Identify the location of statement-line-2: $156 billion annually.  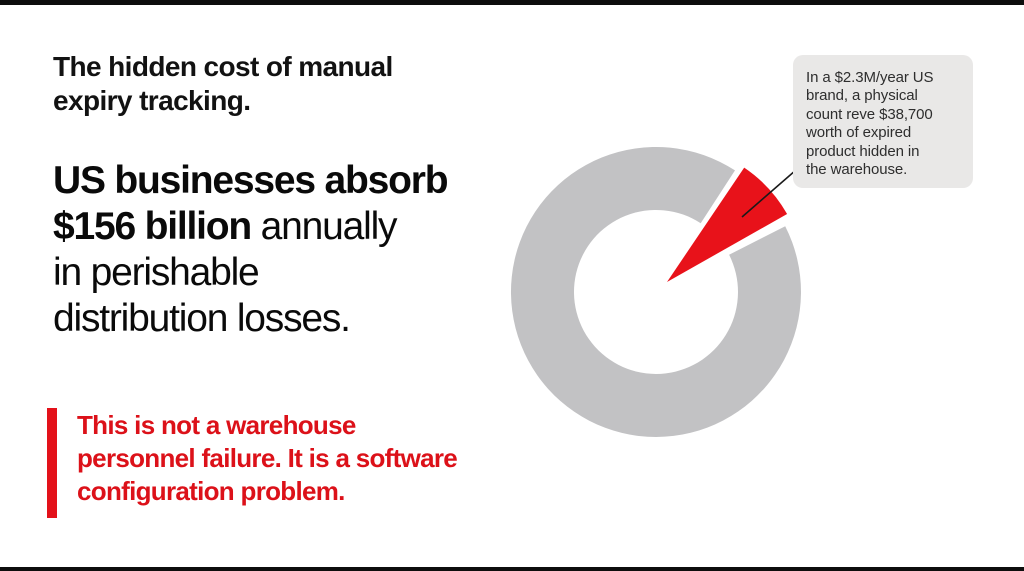
(250, 227).